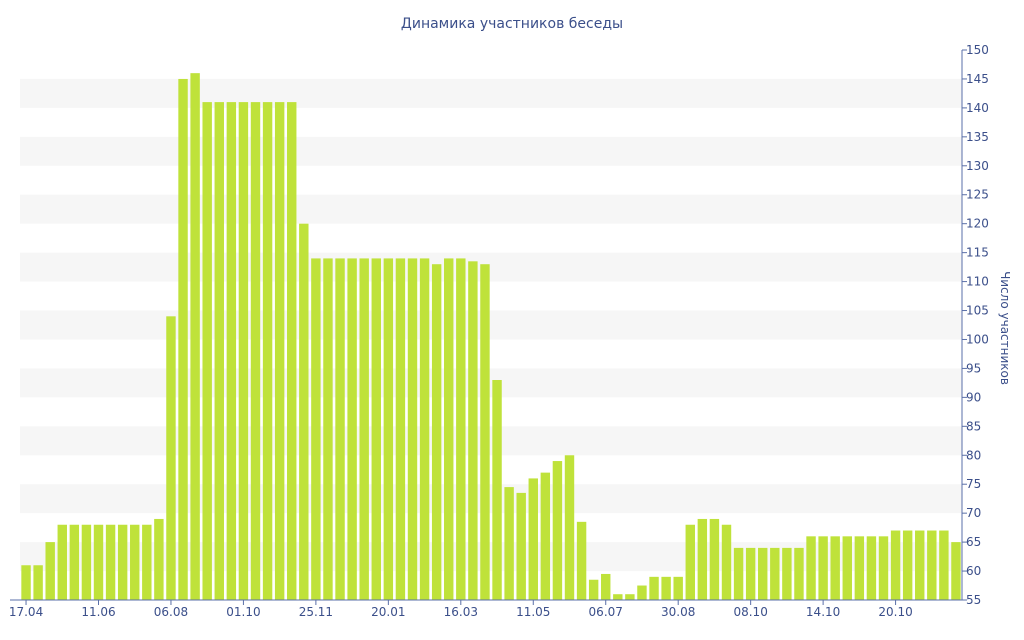  Describe the element at coordinates (977, 137) in the screenshot. I see `y-tick-label: 135` at that location.